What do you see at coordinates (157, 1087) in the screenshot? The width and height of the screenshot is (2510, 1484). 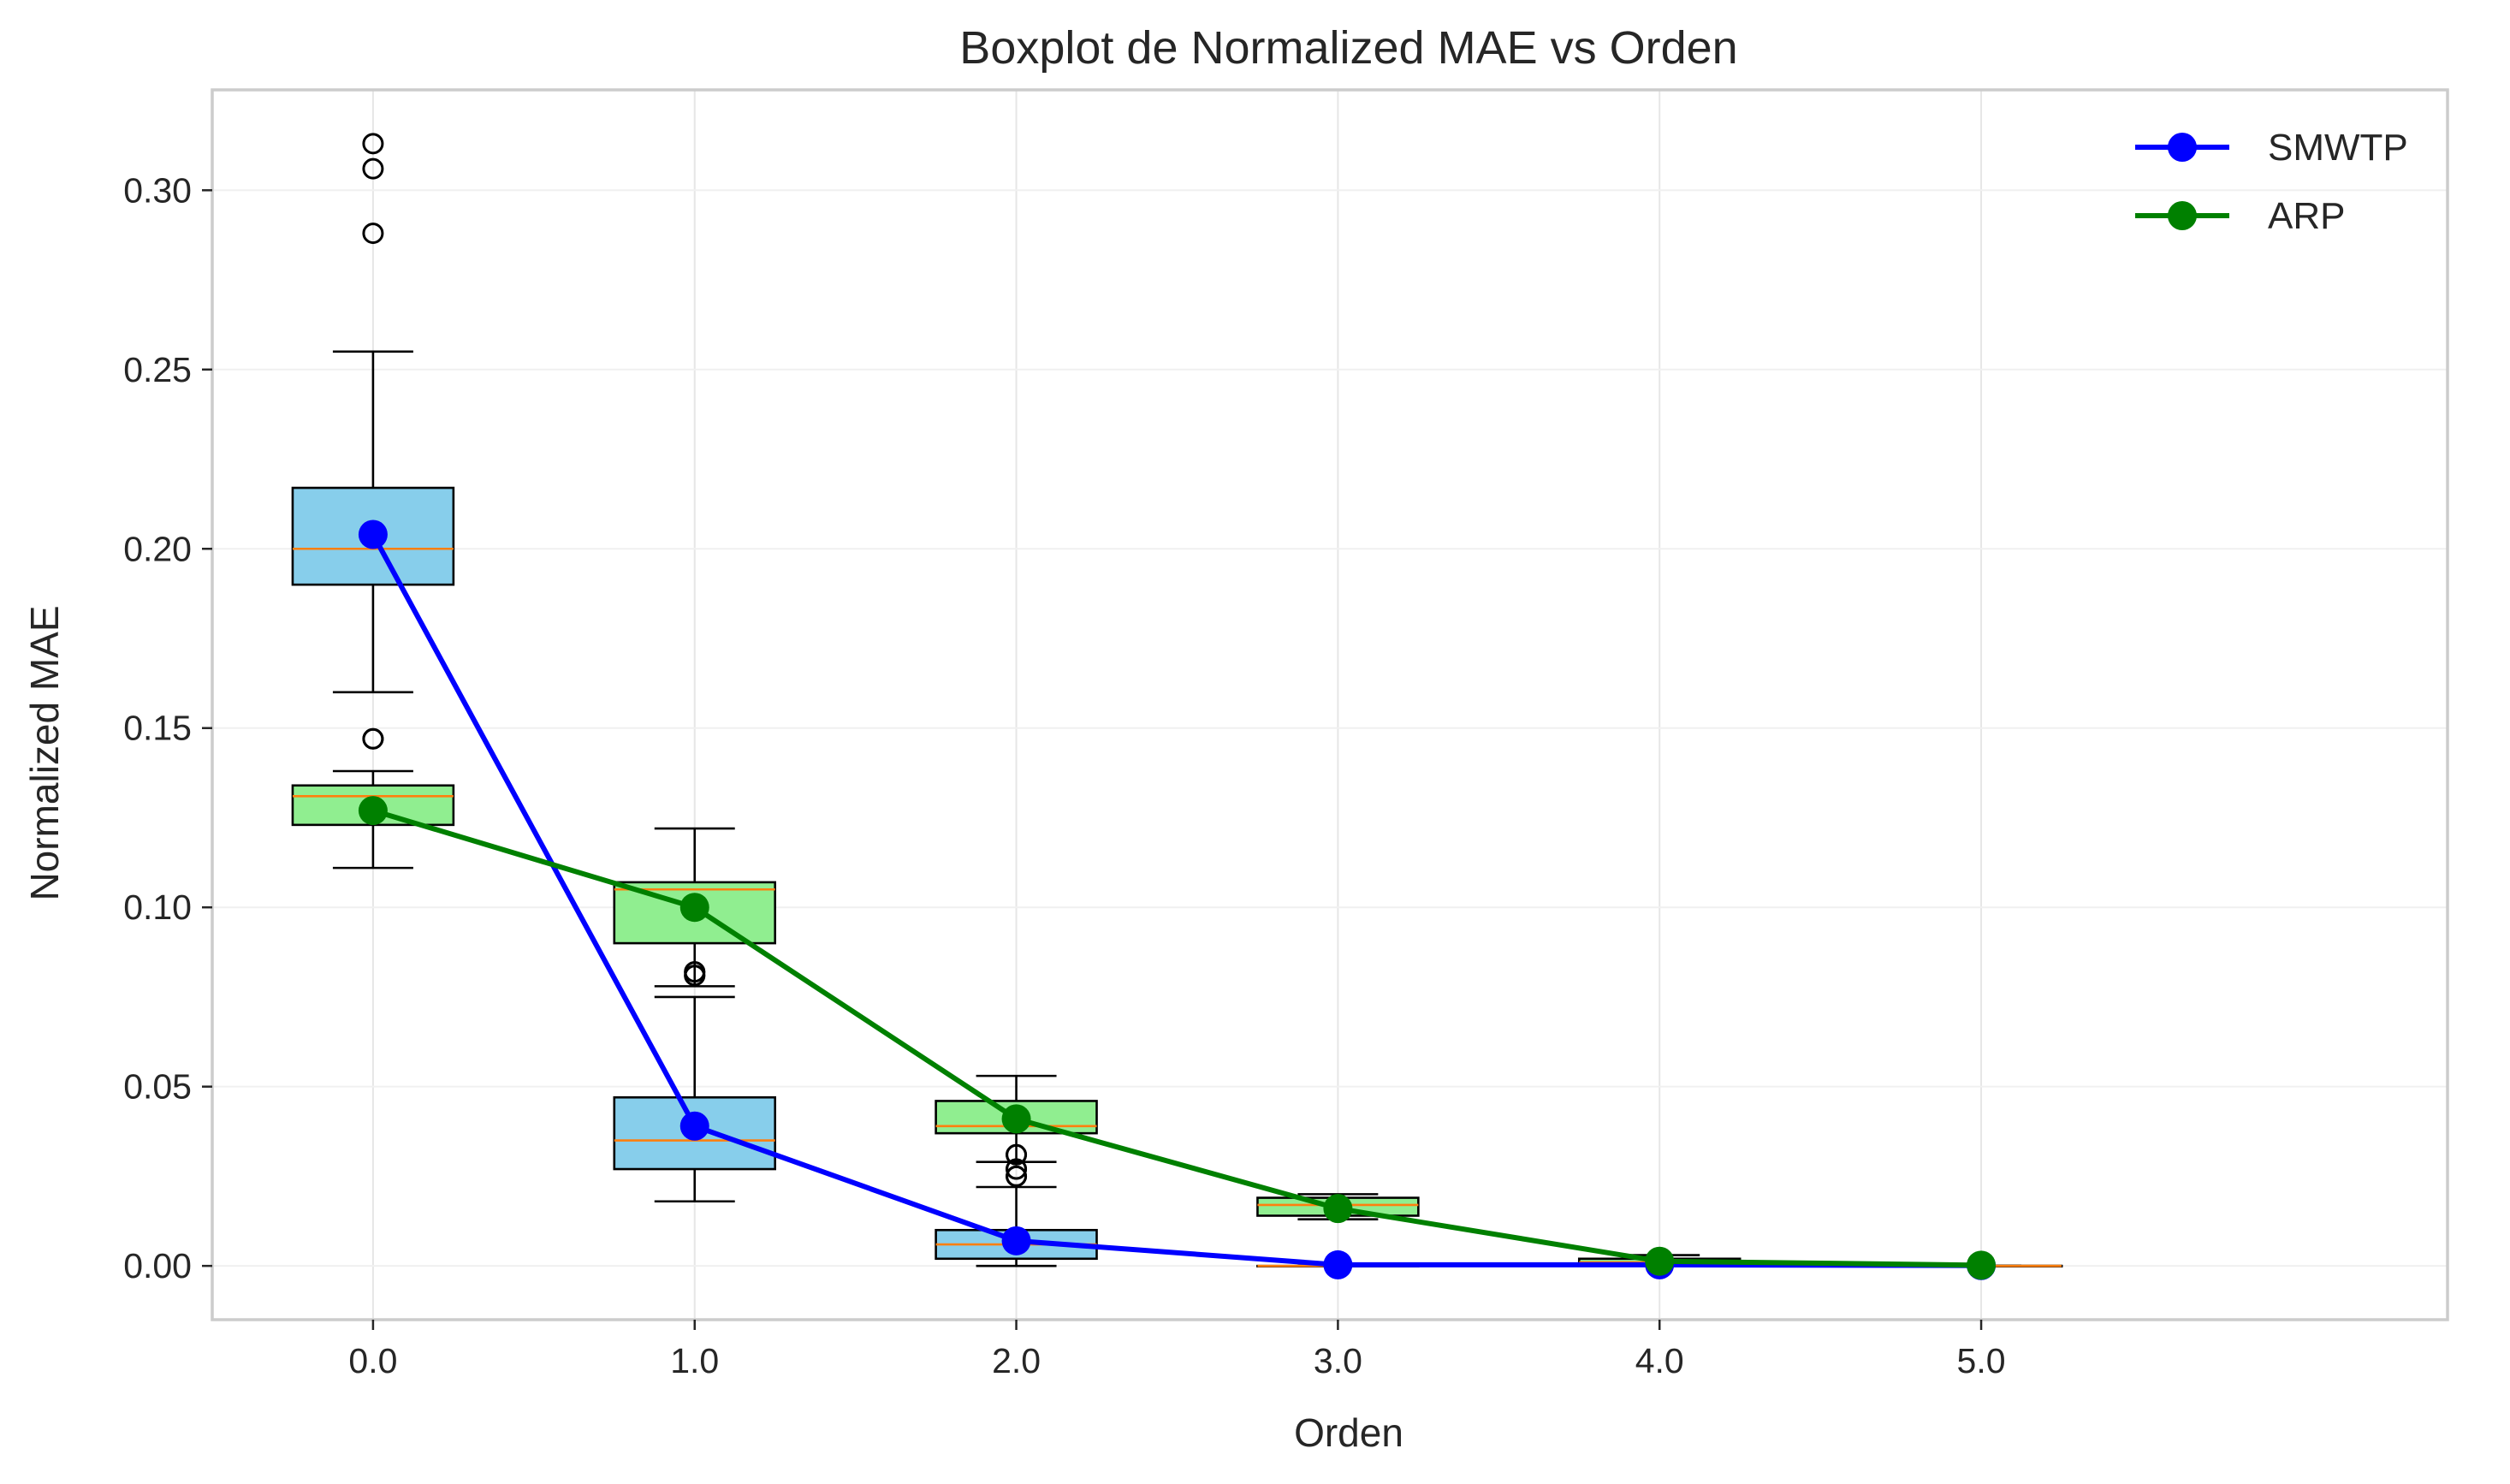 I see `y-tick-label-0.05: 0.05` at bounding box center [157, 1087].